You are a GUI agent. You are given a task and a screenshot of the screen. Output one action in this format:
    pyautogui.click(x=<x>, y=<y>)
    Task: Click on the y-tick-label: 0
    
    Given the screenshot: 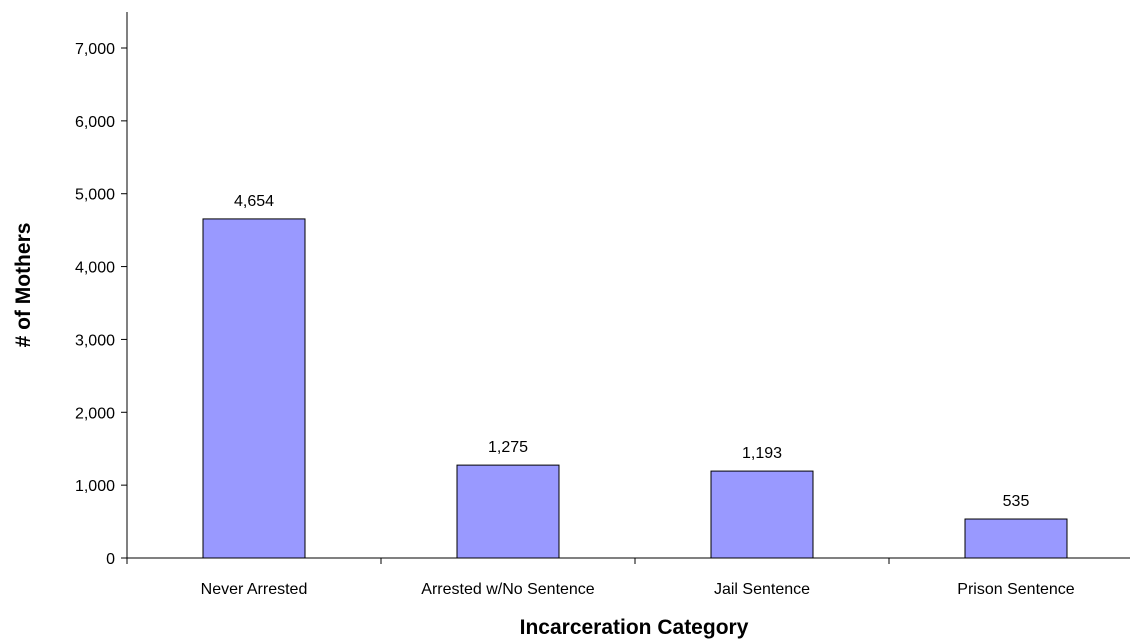 What is the action you would take?
    pyautogui.click(x=110, y=559)
    